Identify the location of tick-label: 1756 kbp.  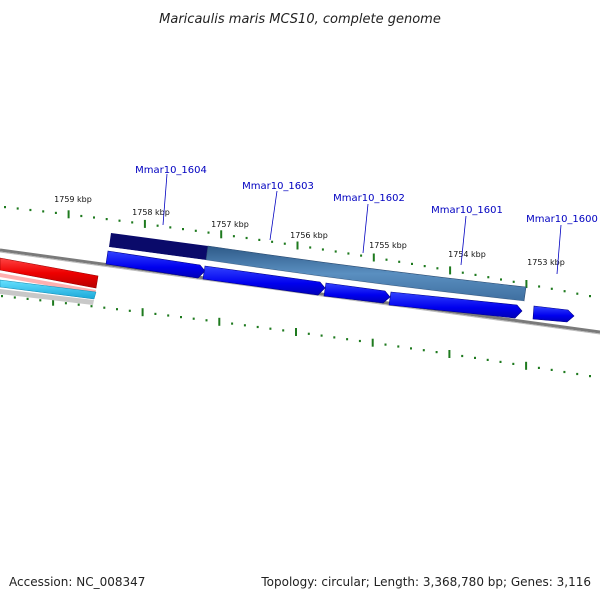
(309, 235).